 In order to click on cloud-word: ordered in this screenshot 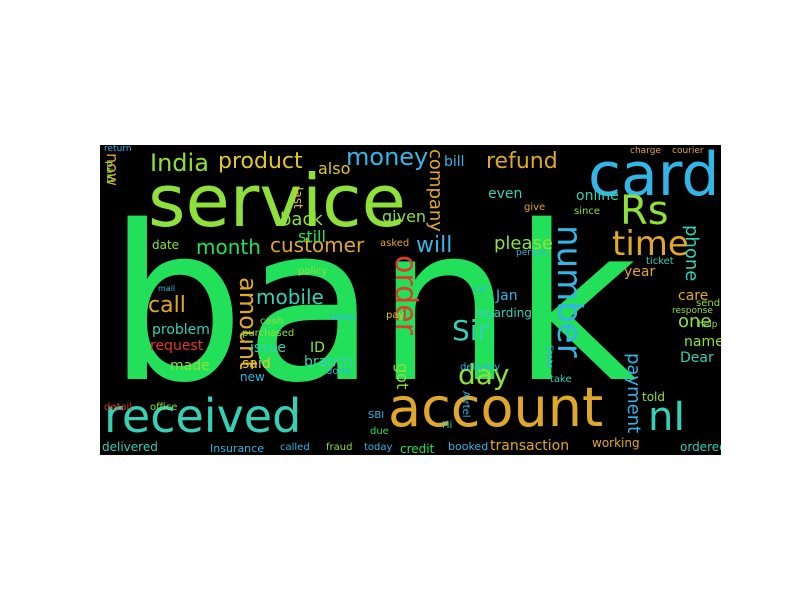, I will do `click(700, 447)`.